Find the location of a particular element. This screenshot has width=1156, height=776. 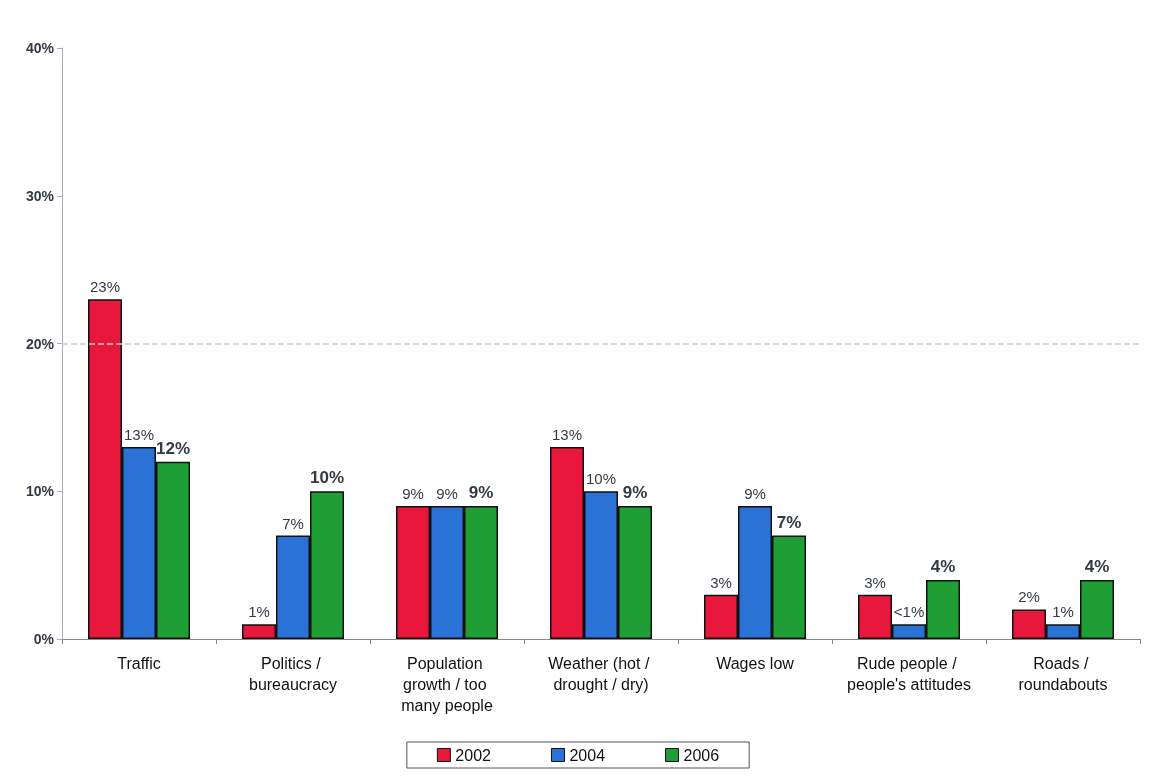

data-label: 12% is located at coordinates (173, 448).